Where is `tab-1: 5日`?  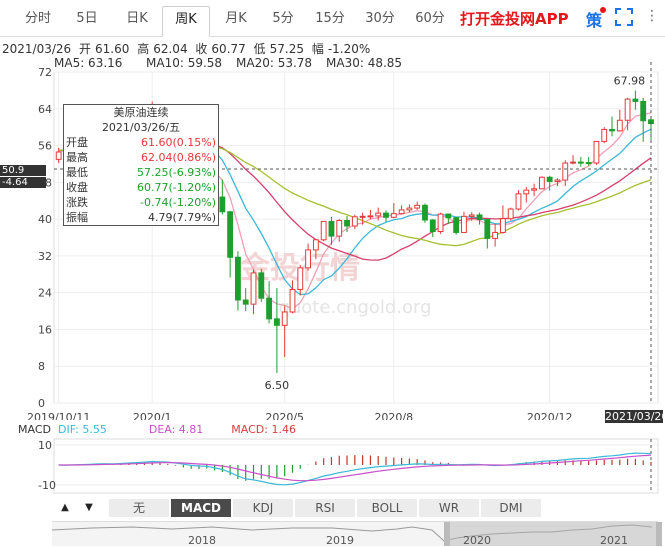 tab-1: 5日 is located at coordinates (87, 18).